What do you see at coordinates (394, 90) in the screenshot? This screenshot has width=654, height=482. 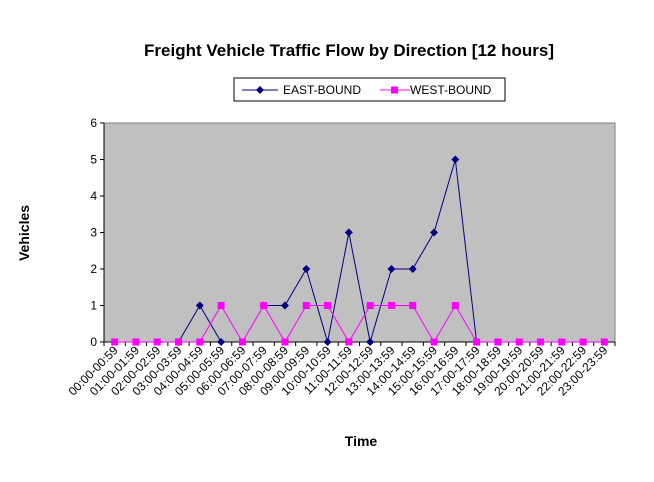 I see `legend-west-marker` at bounding box center [394, 90].